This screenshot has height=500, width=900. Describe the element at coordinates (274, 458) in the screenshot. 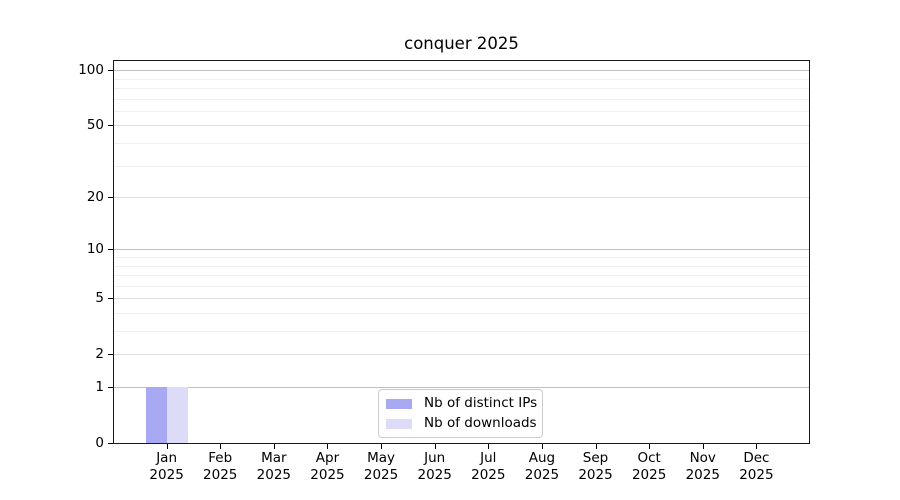

I see `x-tick-month: Mar` at that location.